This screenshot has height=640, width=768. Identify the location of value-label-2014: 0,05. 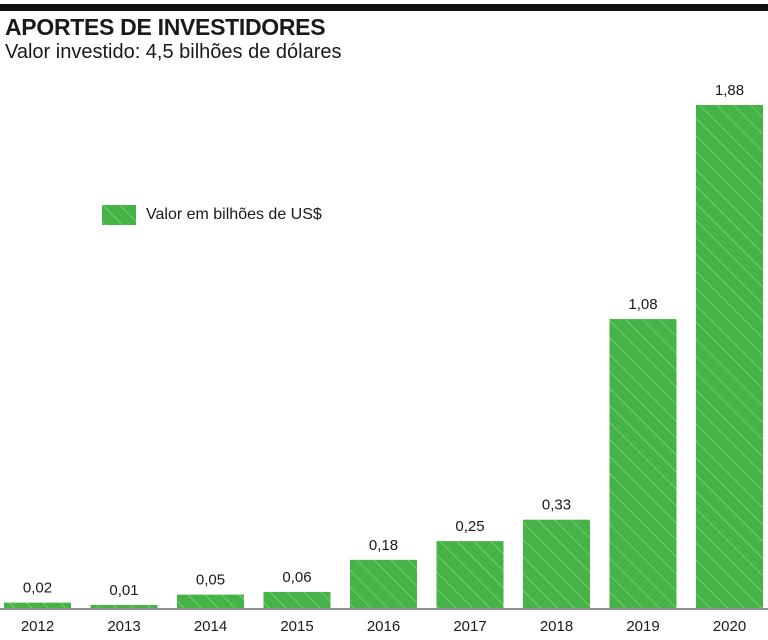
(210, 580).